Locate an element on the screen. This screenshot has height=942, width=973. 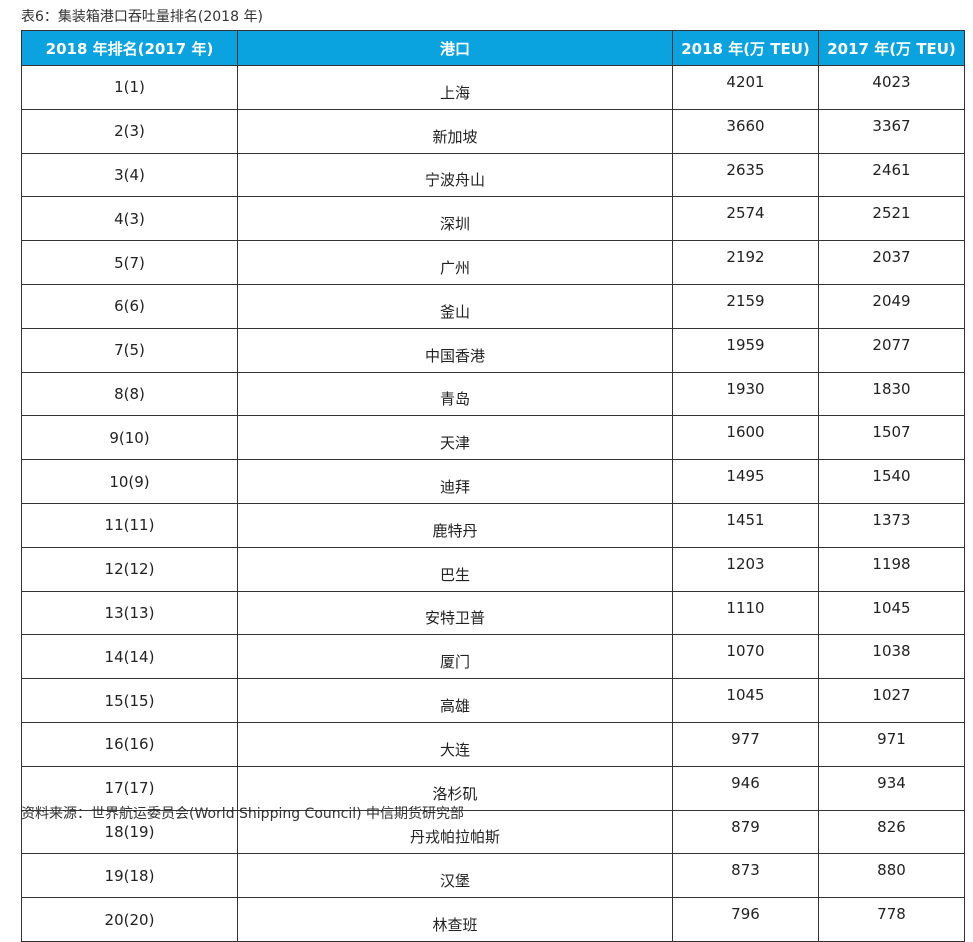
table-row: 4(3) 深圳 2574 2521 is located at coordinates (493, 219).